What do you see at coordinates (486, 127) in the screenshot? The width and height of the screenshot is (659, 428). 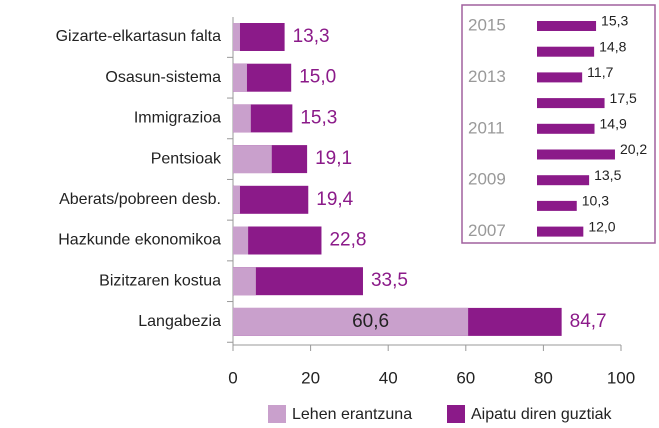 I see `year-label: 2011` at bounding box center [486, 127].